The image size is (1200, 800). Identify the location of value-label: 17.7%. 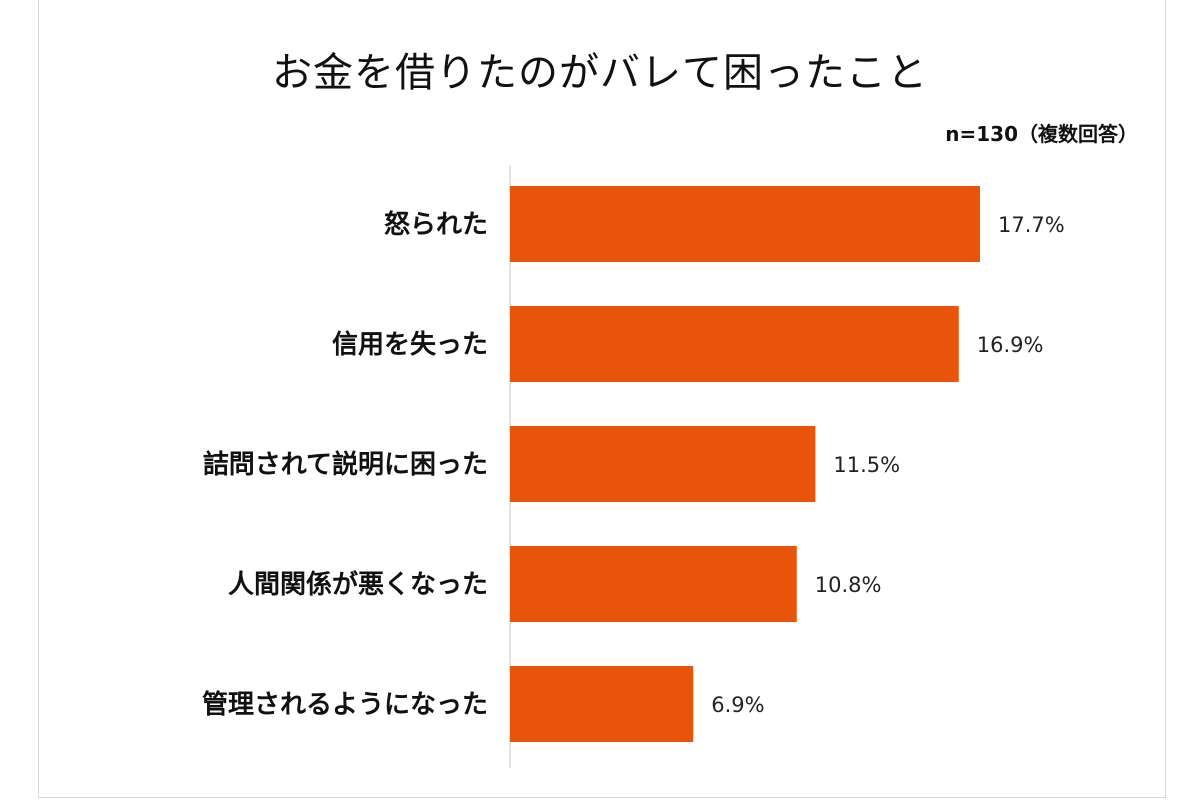
(1031, 225).